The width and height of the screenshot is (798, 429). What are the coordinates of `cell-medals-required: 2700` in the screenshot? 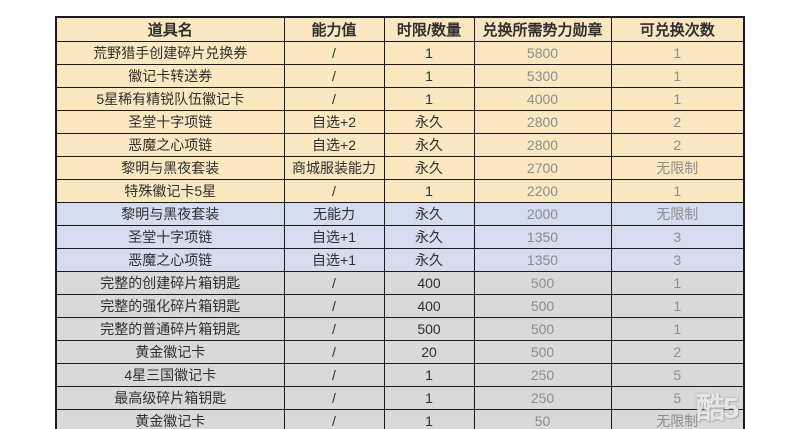 It's located at (542, 168).